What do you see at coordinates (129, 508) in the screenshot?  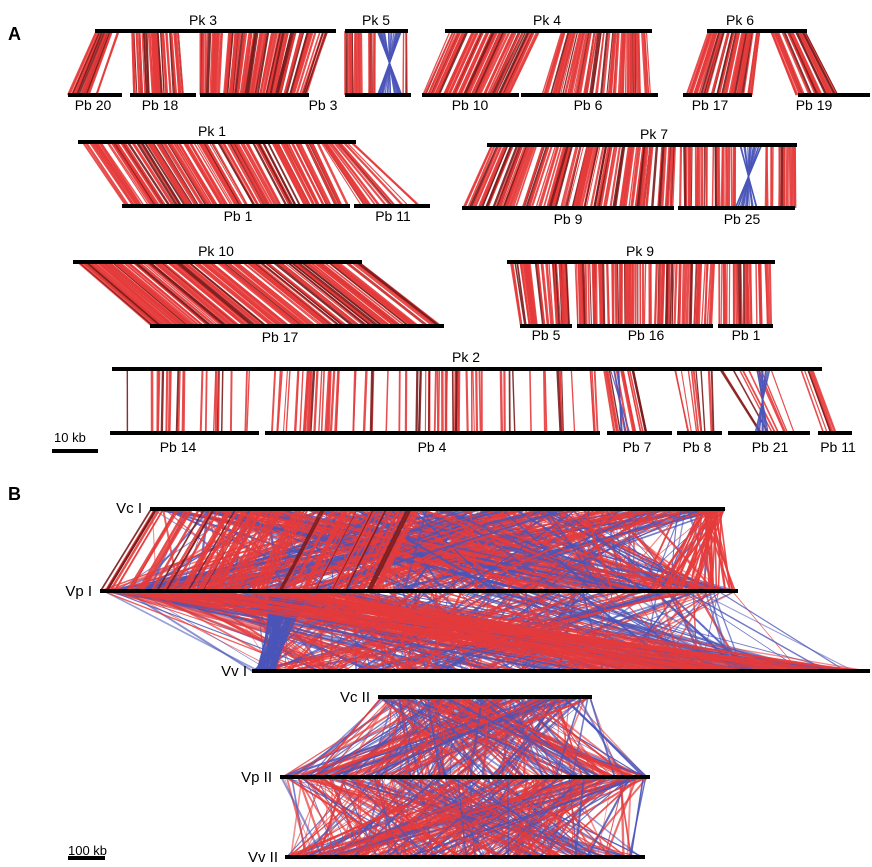 I see `label-vc-i: Vc I` at bounding box center [129, 508].